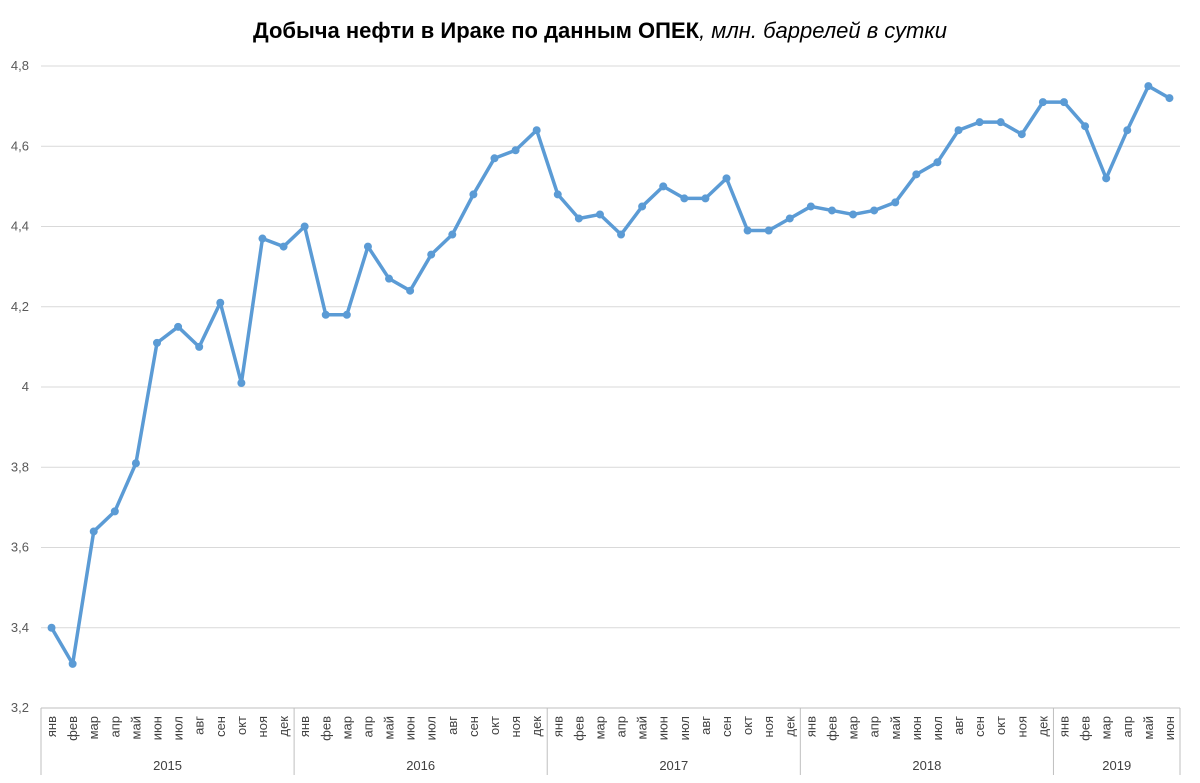  Describe the element at coordinates (20, 627) in the screenshot. I see `y-tick-label: 3,4` at that location.